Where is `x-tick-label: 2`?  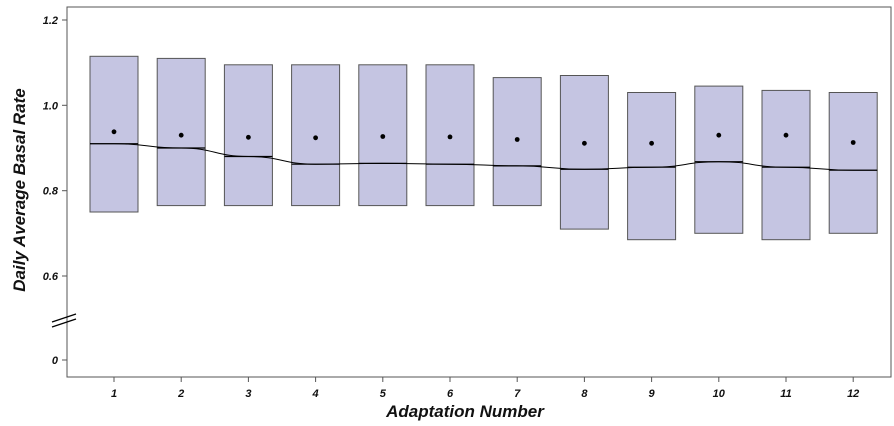
x-tick-label: 2 is located at coordinates (180, 394).